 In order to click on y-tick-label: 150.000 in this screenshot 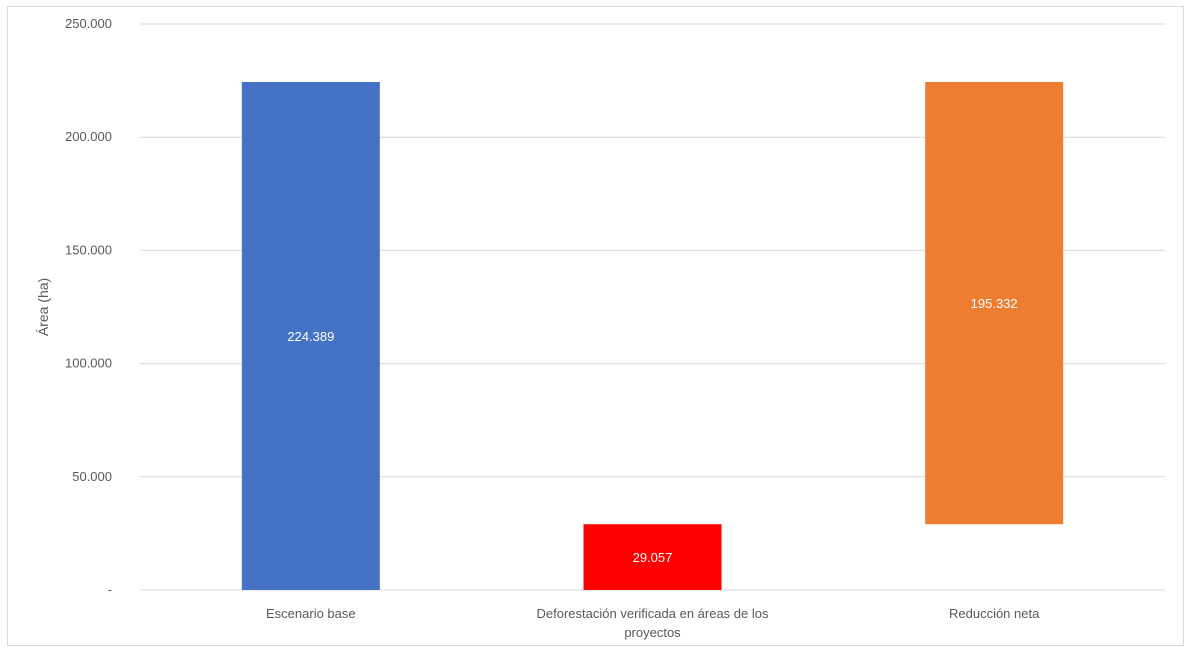, I will do `click(88, 249)`.